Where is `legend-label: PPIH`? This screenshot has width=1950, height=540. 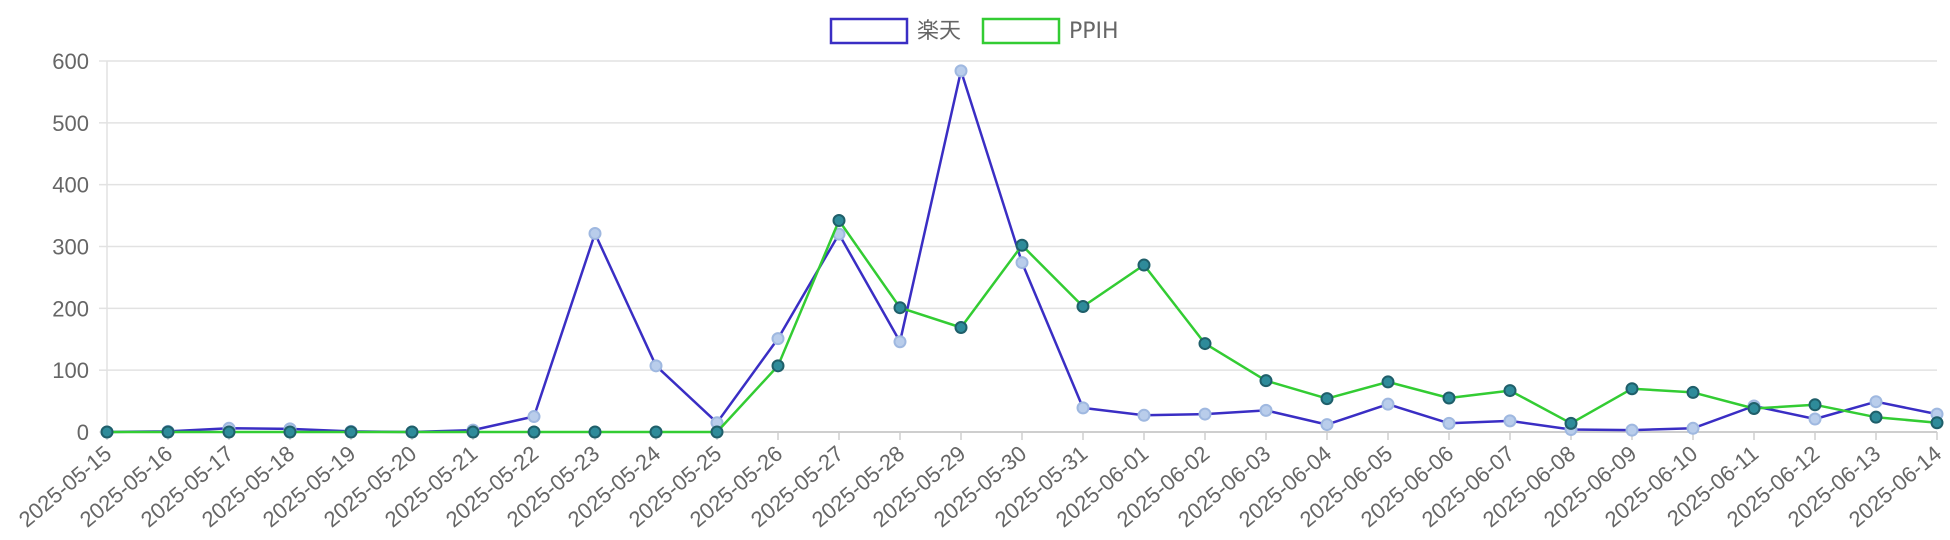
legend-label: PPIH is located at coordinates (1094, 31).